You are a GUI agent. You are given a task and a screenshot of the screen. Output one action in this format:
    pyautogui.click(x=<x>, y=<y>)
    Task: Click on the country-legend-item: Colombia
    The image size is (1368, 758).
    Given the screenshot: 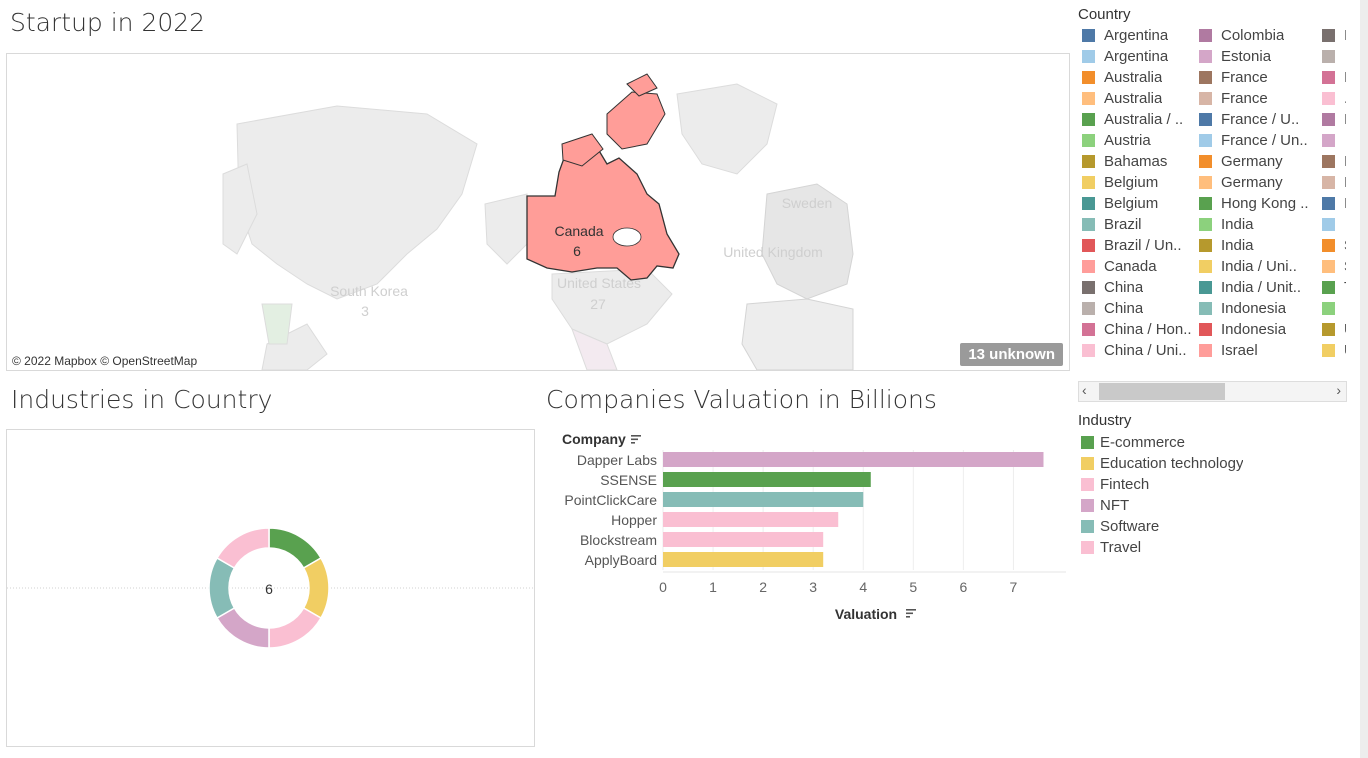 What is the action you would take?
    pyautogui.click(x=1241, y=35)
    